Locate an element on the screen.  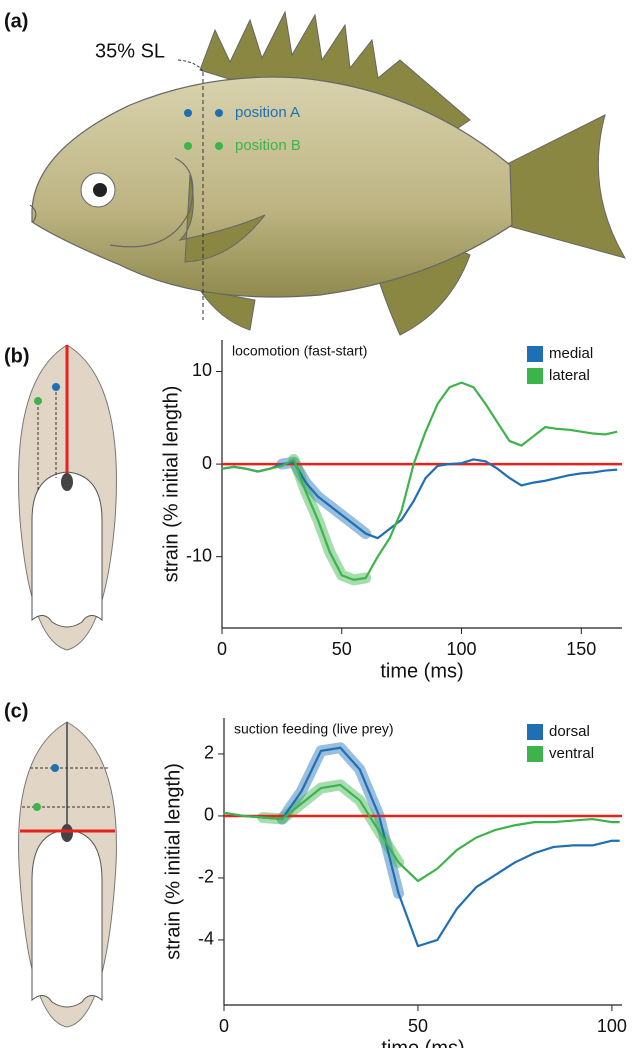
x-tick-label: 150 is located at coordinates (581, 649).